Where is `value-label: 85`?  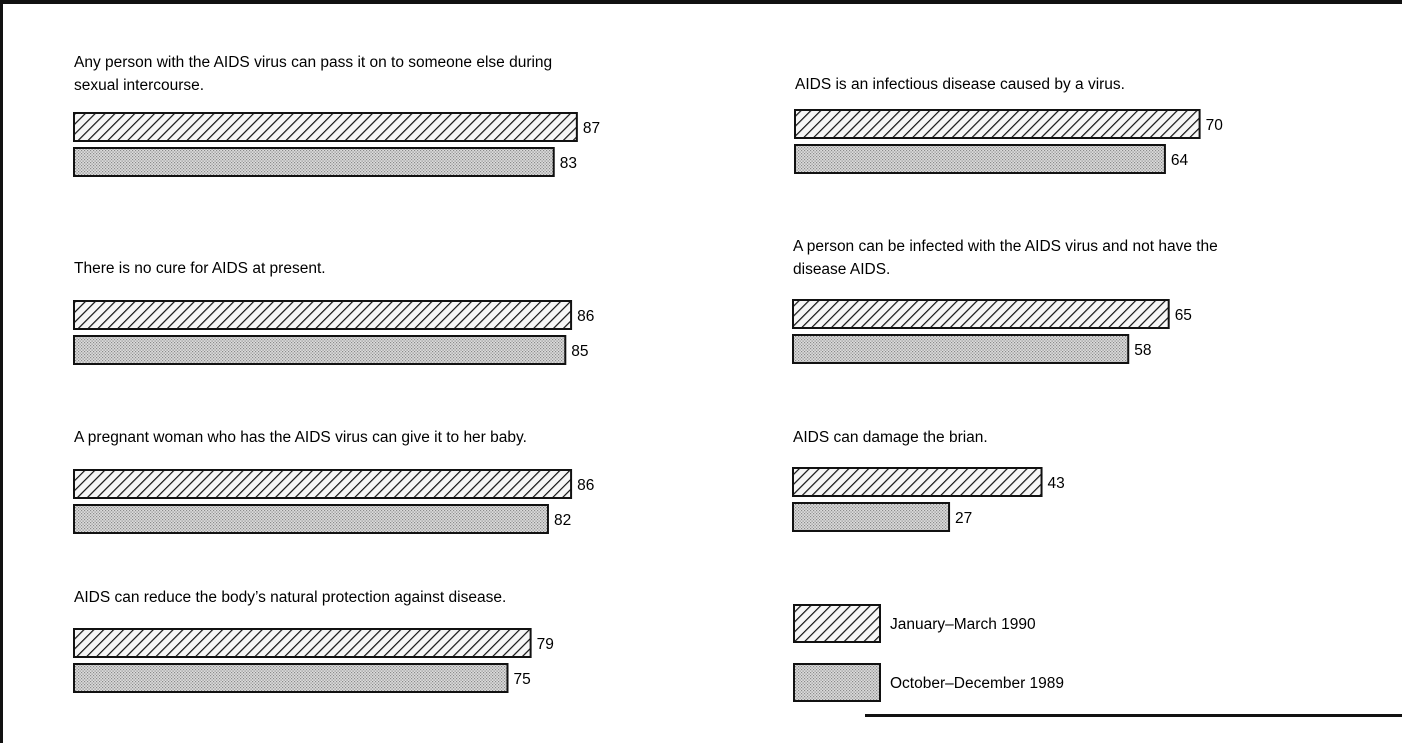
value-label: 85 is located at coordinates (579, 351).